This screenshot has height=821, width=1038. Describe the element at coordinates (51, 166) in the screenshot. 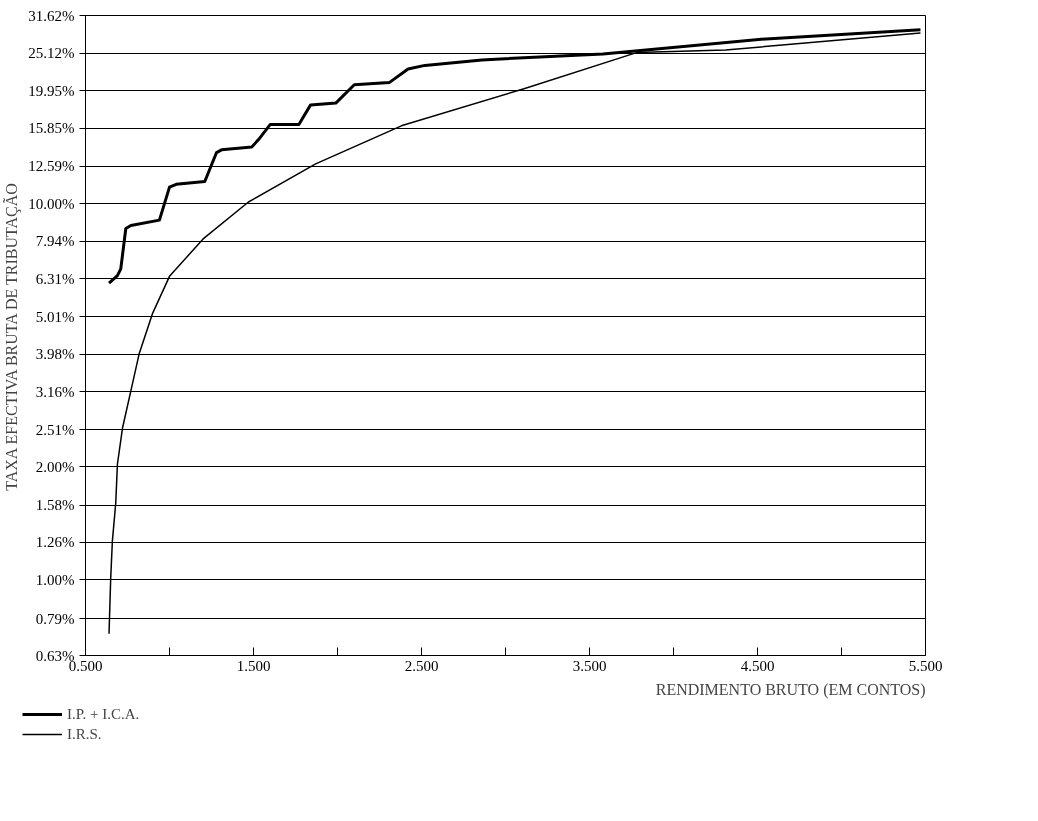

I see `y-tick-label: 12.59%` at that location.